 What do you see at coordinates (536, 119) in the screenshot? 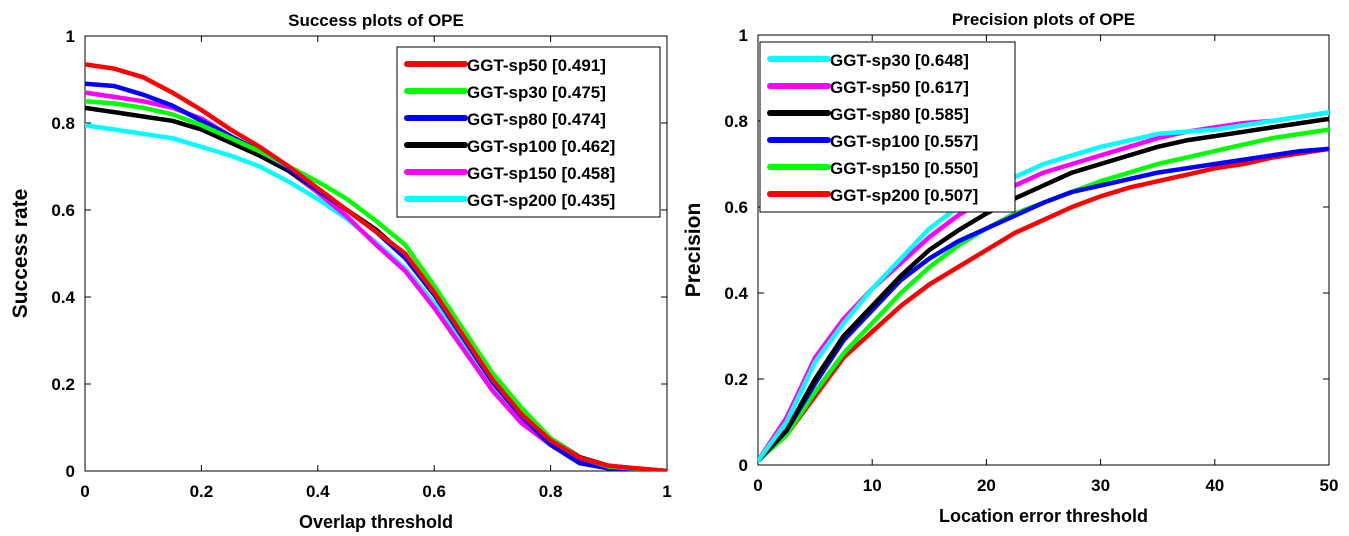
I see `legend-label: GGT-sp80 [0.474]` at bounding box center [536, 119].